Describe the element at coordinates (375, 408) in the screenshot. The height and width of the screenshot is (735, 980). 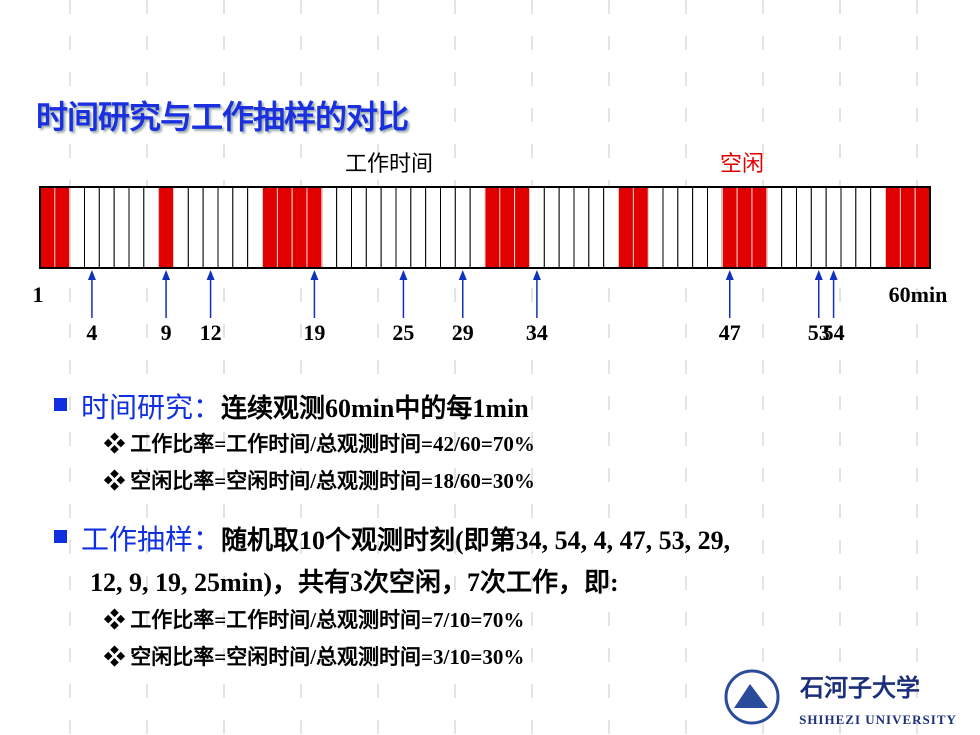
I see `bullet-text: 连续观测60min中的每1min` at that location.